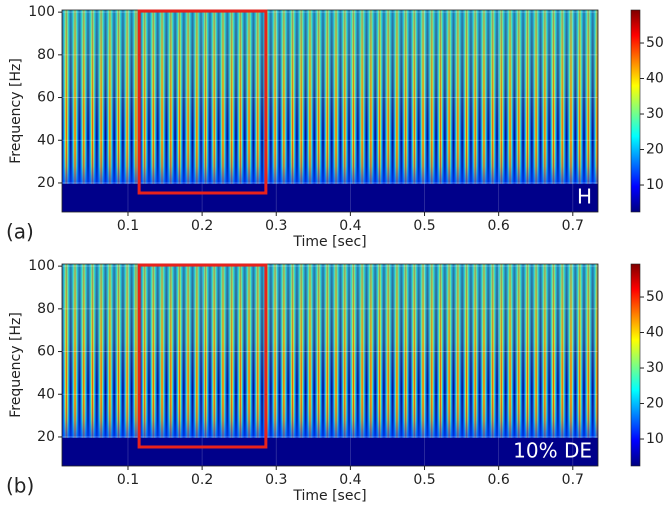 This screenshot has width=663, height=506. What do you see at coordinates (552, 451) in the screenshot?
I see `annotation: 10% DE` at bounding box center [552, 451].